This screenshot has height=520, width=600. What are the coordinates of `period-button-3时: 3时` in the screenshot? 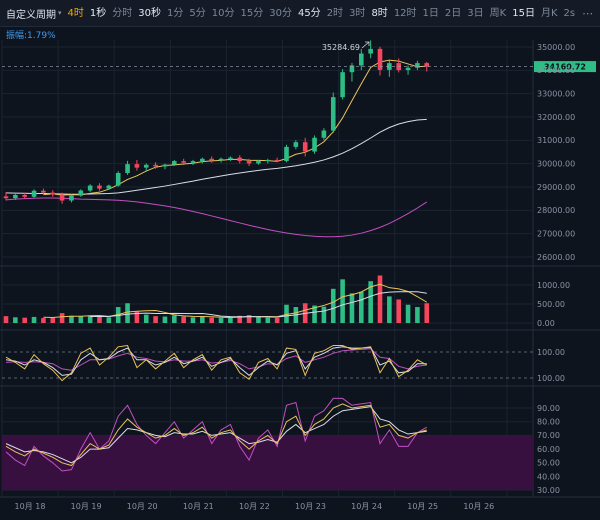 It's located at (357, 13).